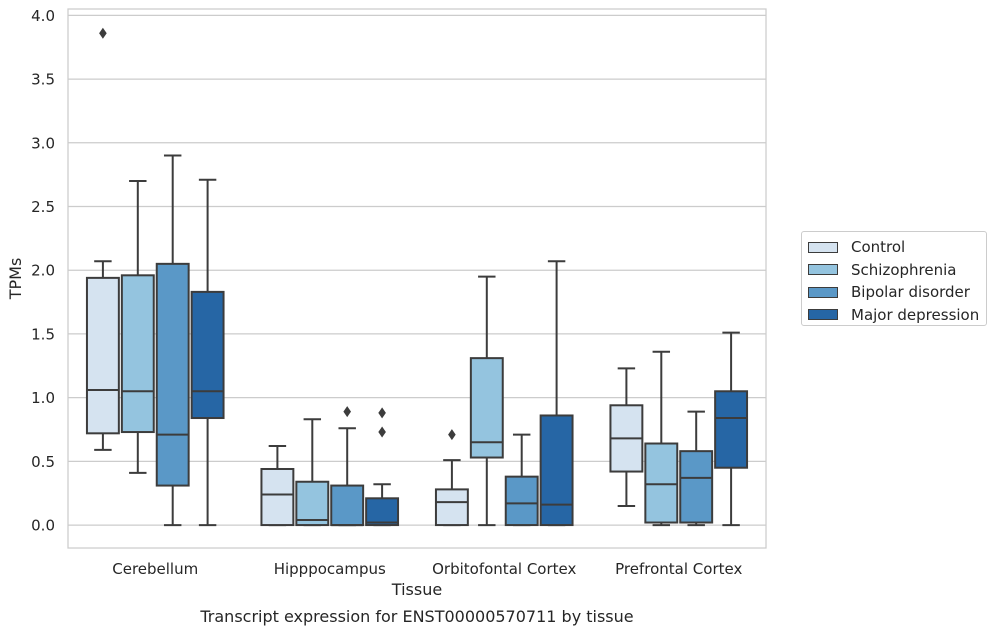 This screenshot has width=997, height=638. I want to click on x-tick-label: Orbitofontal Cortex, so click(504, 569).